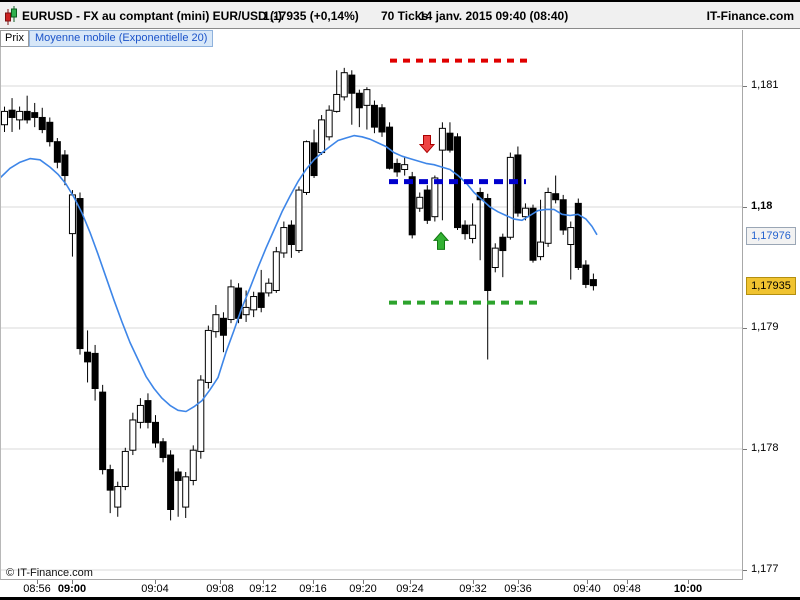 The image size is (800, 600). What do you see at coordinates (37, 589) in the screenshot?
I see `time-axis-label: 08:56` at bounding box center [37, 589].